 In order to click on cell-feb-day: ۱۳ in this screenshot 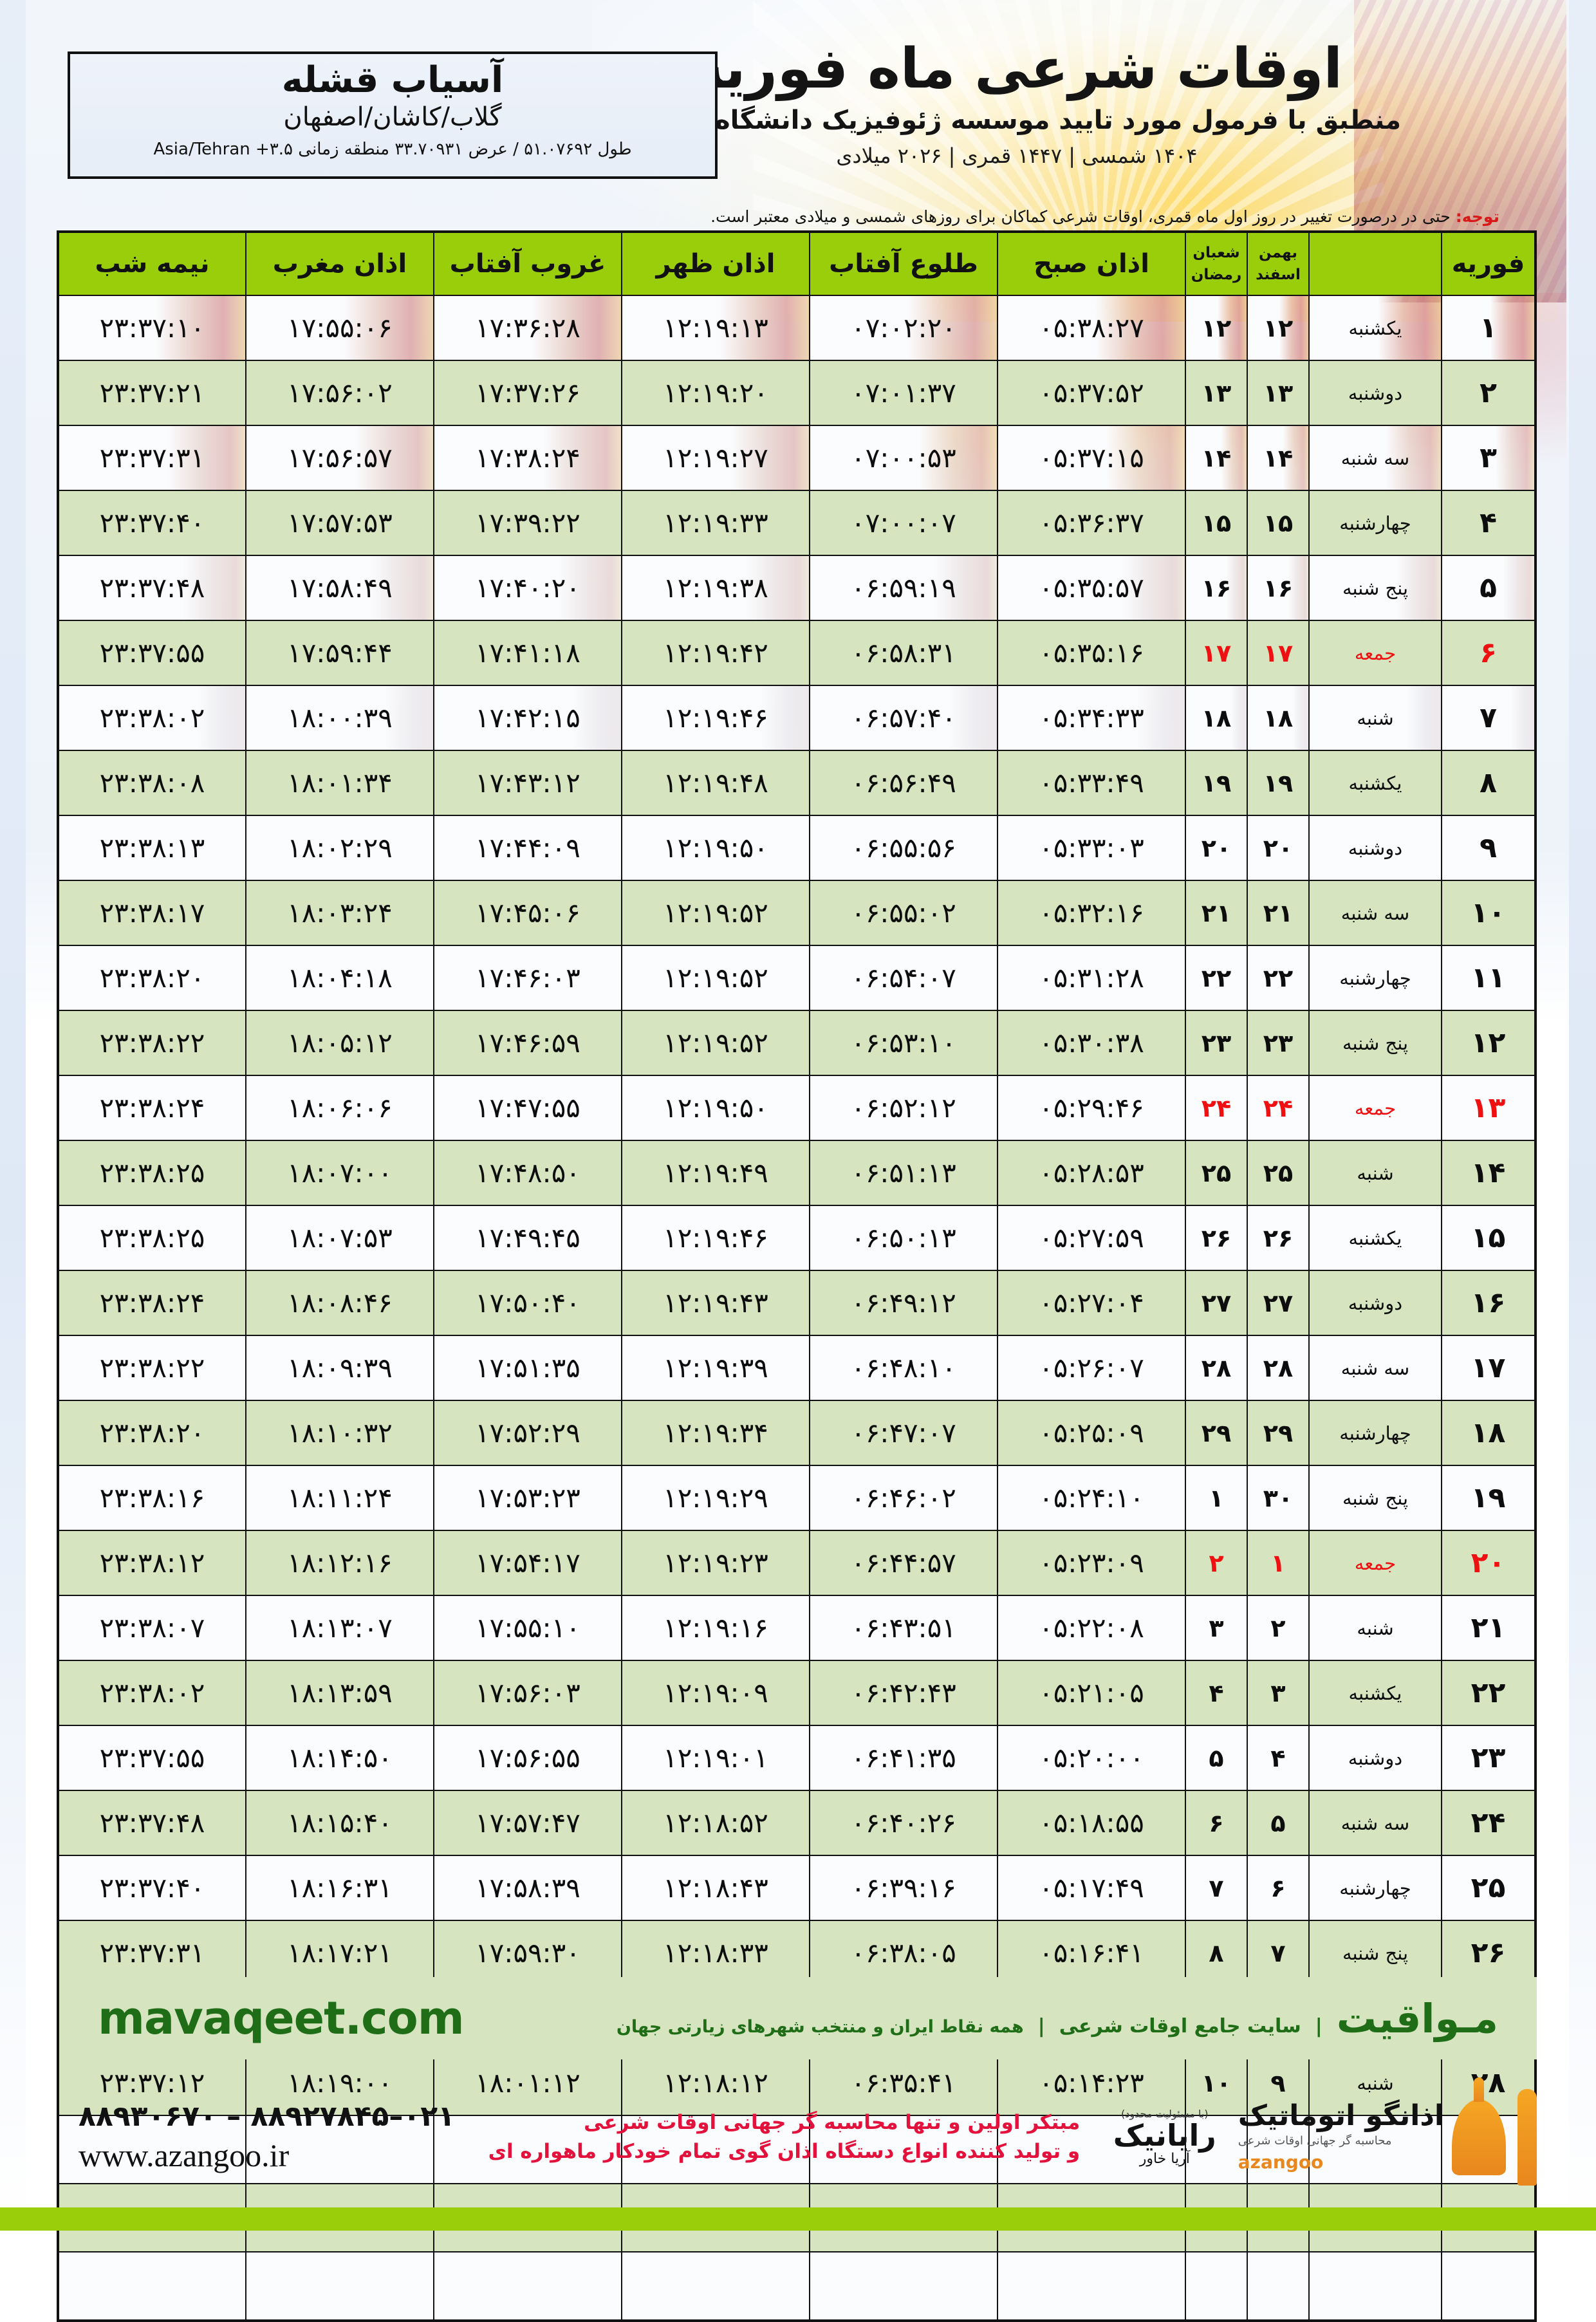, I will do `click(1488, 1108)`.